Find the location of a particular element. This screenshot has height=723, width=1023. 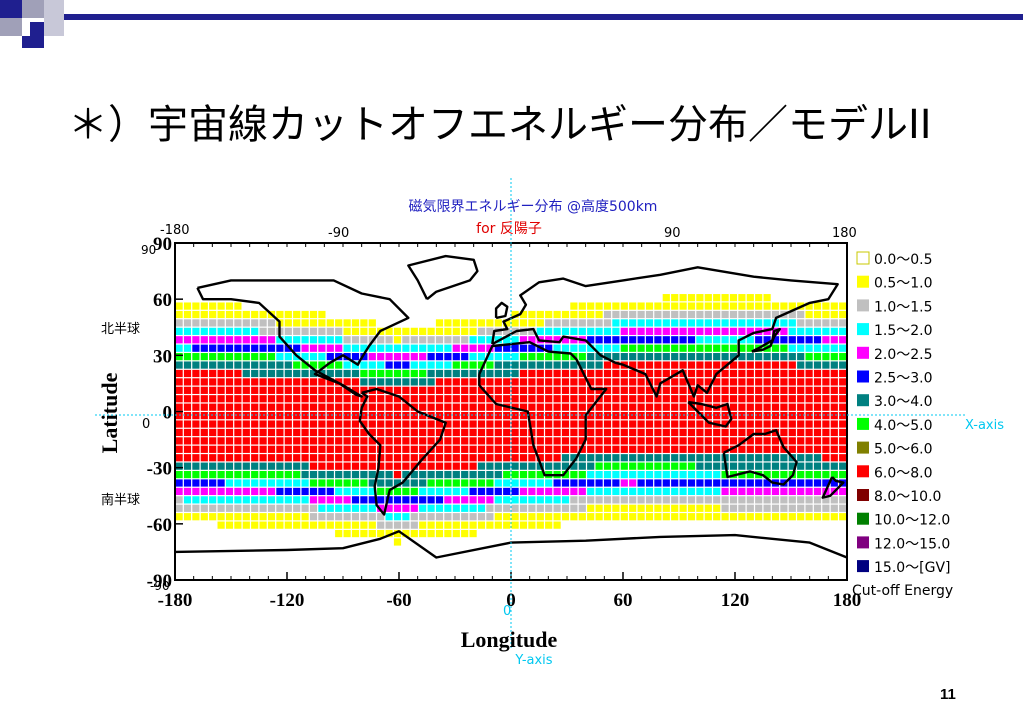

x-tick-label: 120 is located at coordinates (735, 600).